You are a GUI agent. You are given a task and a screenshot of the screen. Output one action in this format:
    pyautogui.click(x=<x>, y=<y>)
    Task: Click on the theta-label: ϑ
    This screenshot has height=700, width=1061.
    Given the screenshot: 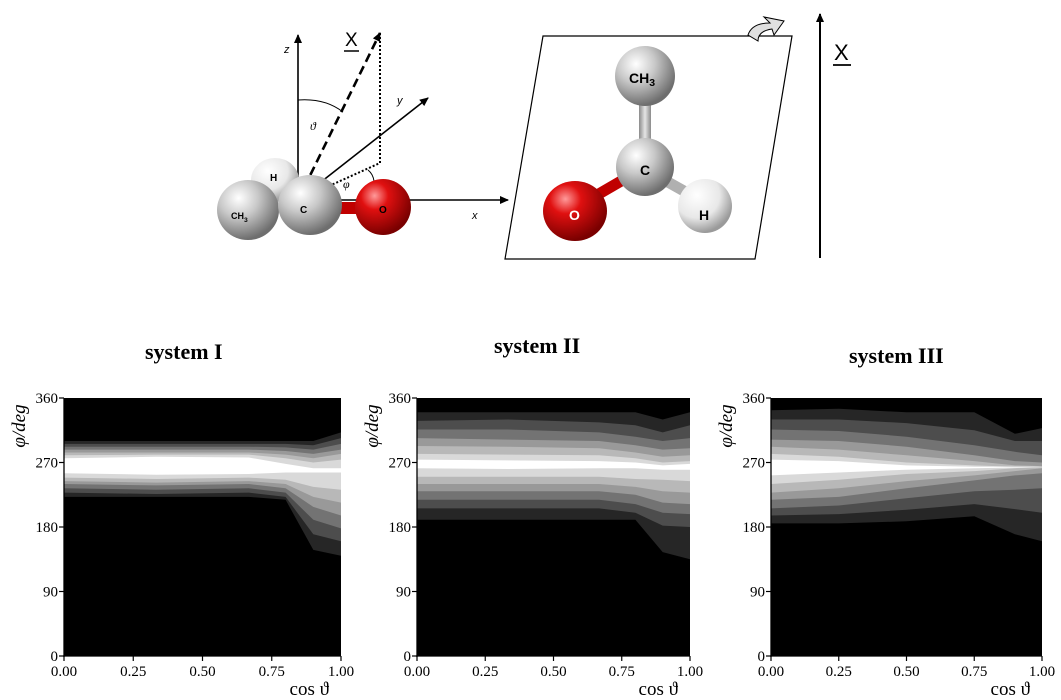 What is the action you would take?
    pyautogui.click(x=313, y=126)
    